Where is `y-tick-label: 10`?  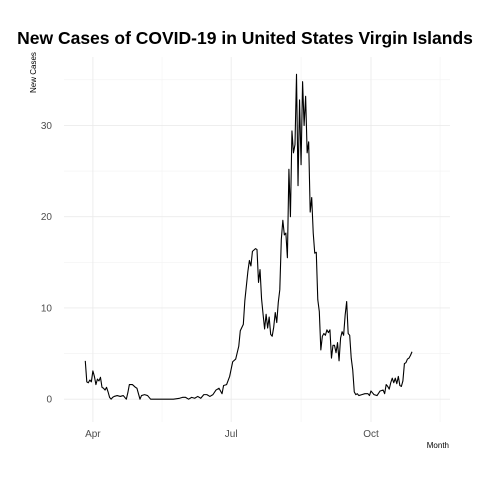
y-tick-label: 10 is located at coordinates (47, 308).